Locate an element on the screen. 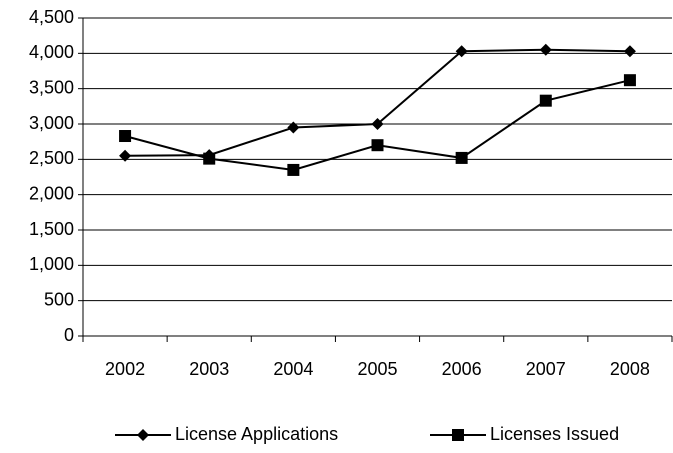  x-tick-label: 2002 is located at coordinates (125, 369).